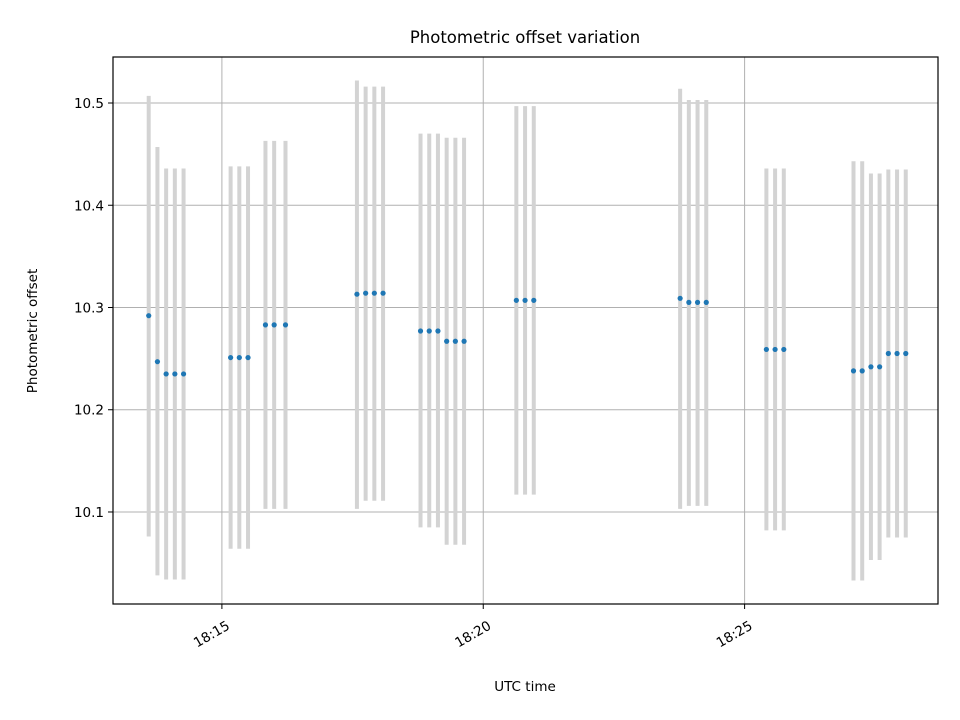 The height and width of the screenshot is (720, 960). I want to click on y-tick-label: 10.1, so click(89, 513).